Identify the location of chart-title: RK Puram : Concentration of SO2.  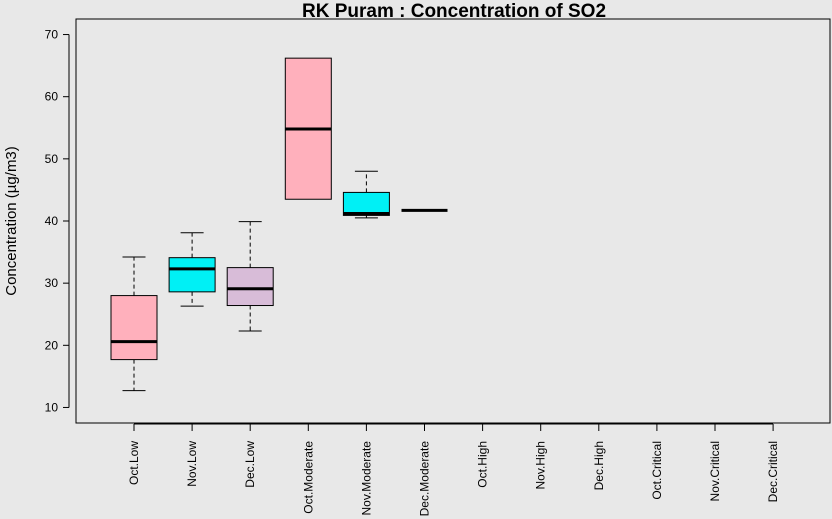
(454, 11).